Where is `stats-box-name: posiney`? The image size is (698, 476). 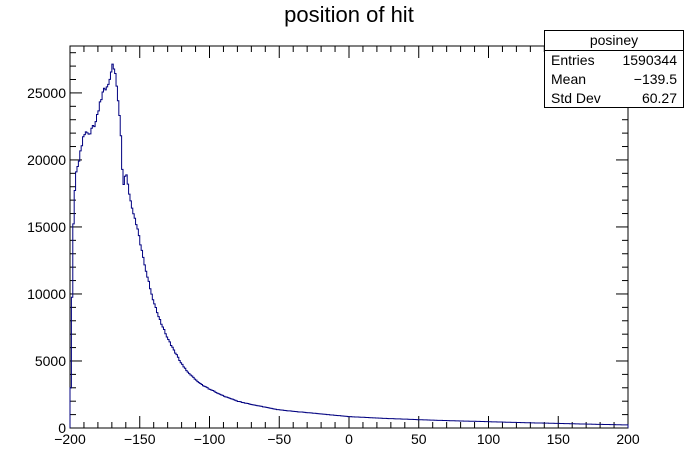 stats-box-name: posiney is located at coordinates (614, 41).